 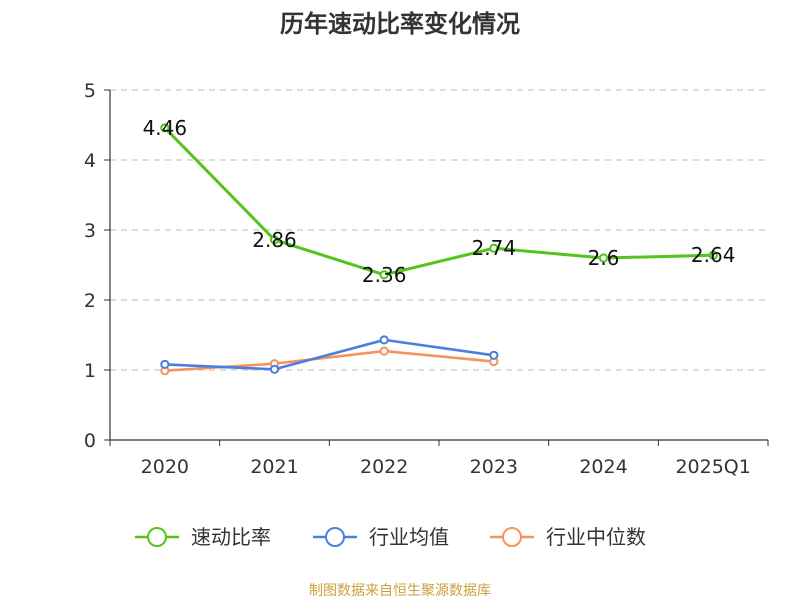 I want to click on y-tick-label: 4, so click(x=90, y=161).